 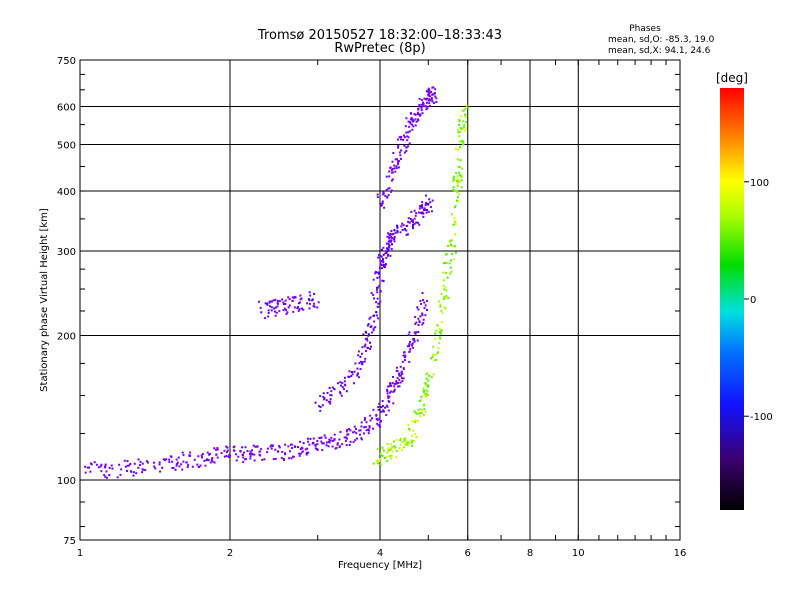 I want to click on y-axis-label: Stationary phase Virtual Height [km], so click(x=44, y=300).